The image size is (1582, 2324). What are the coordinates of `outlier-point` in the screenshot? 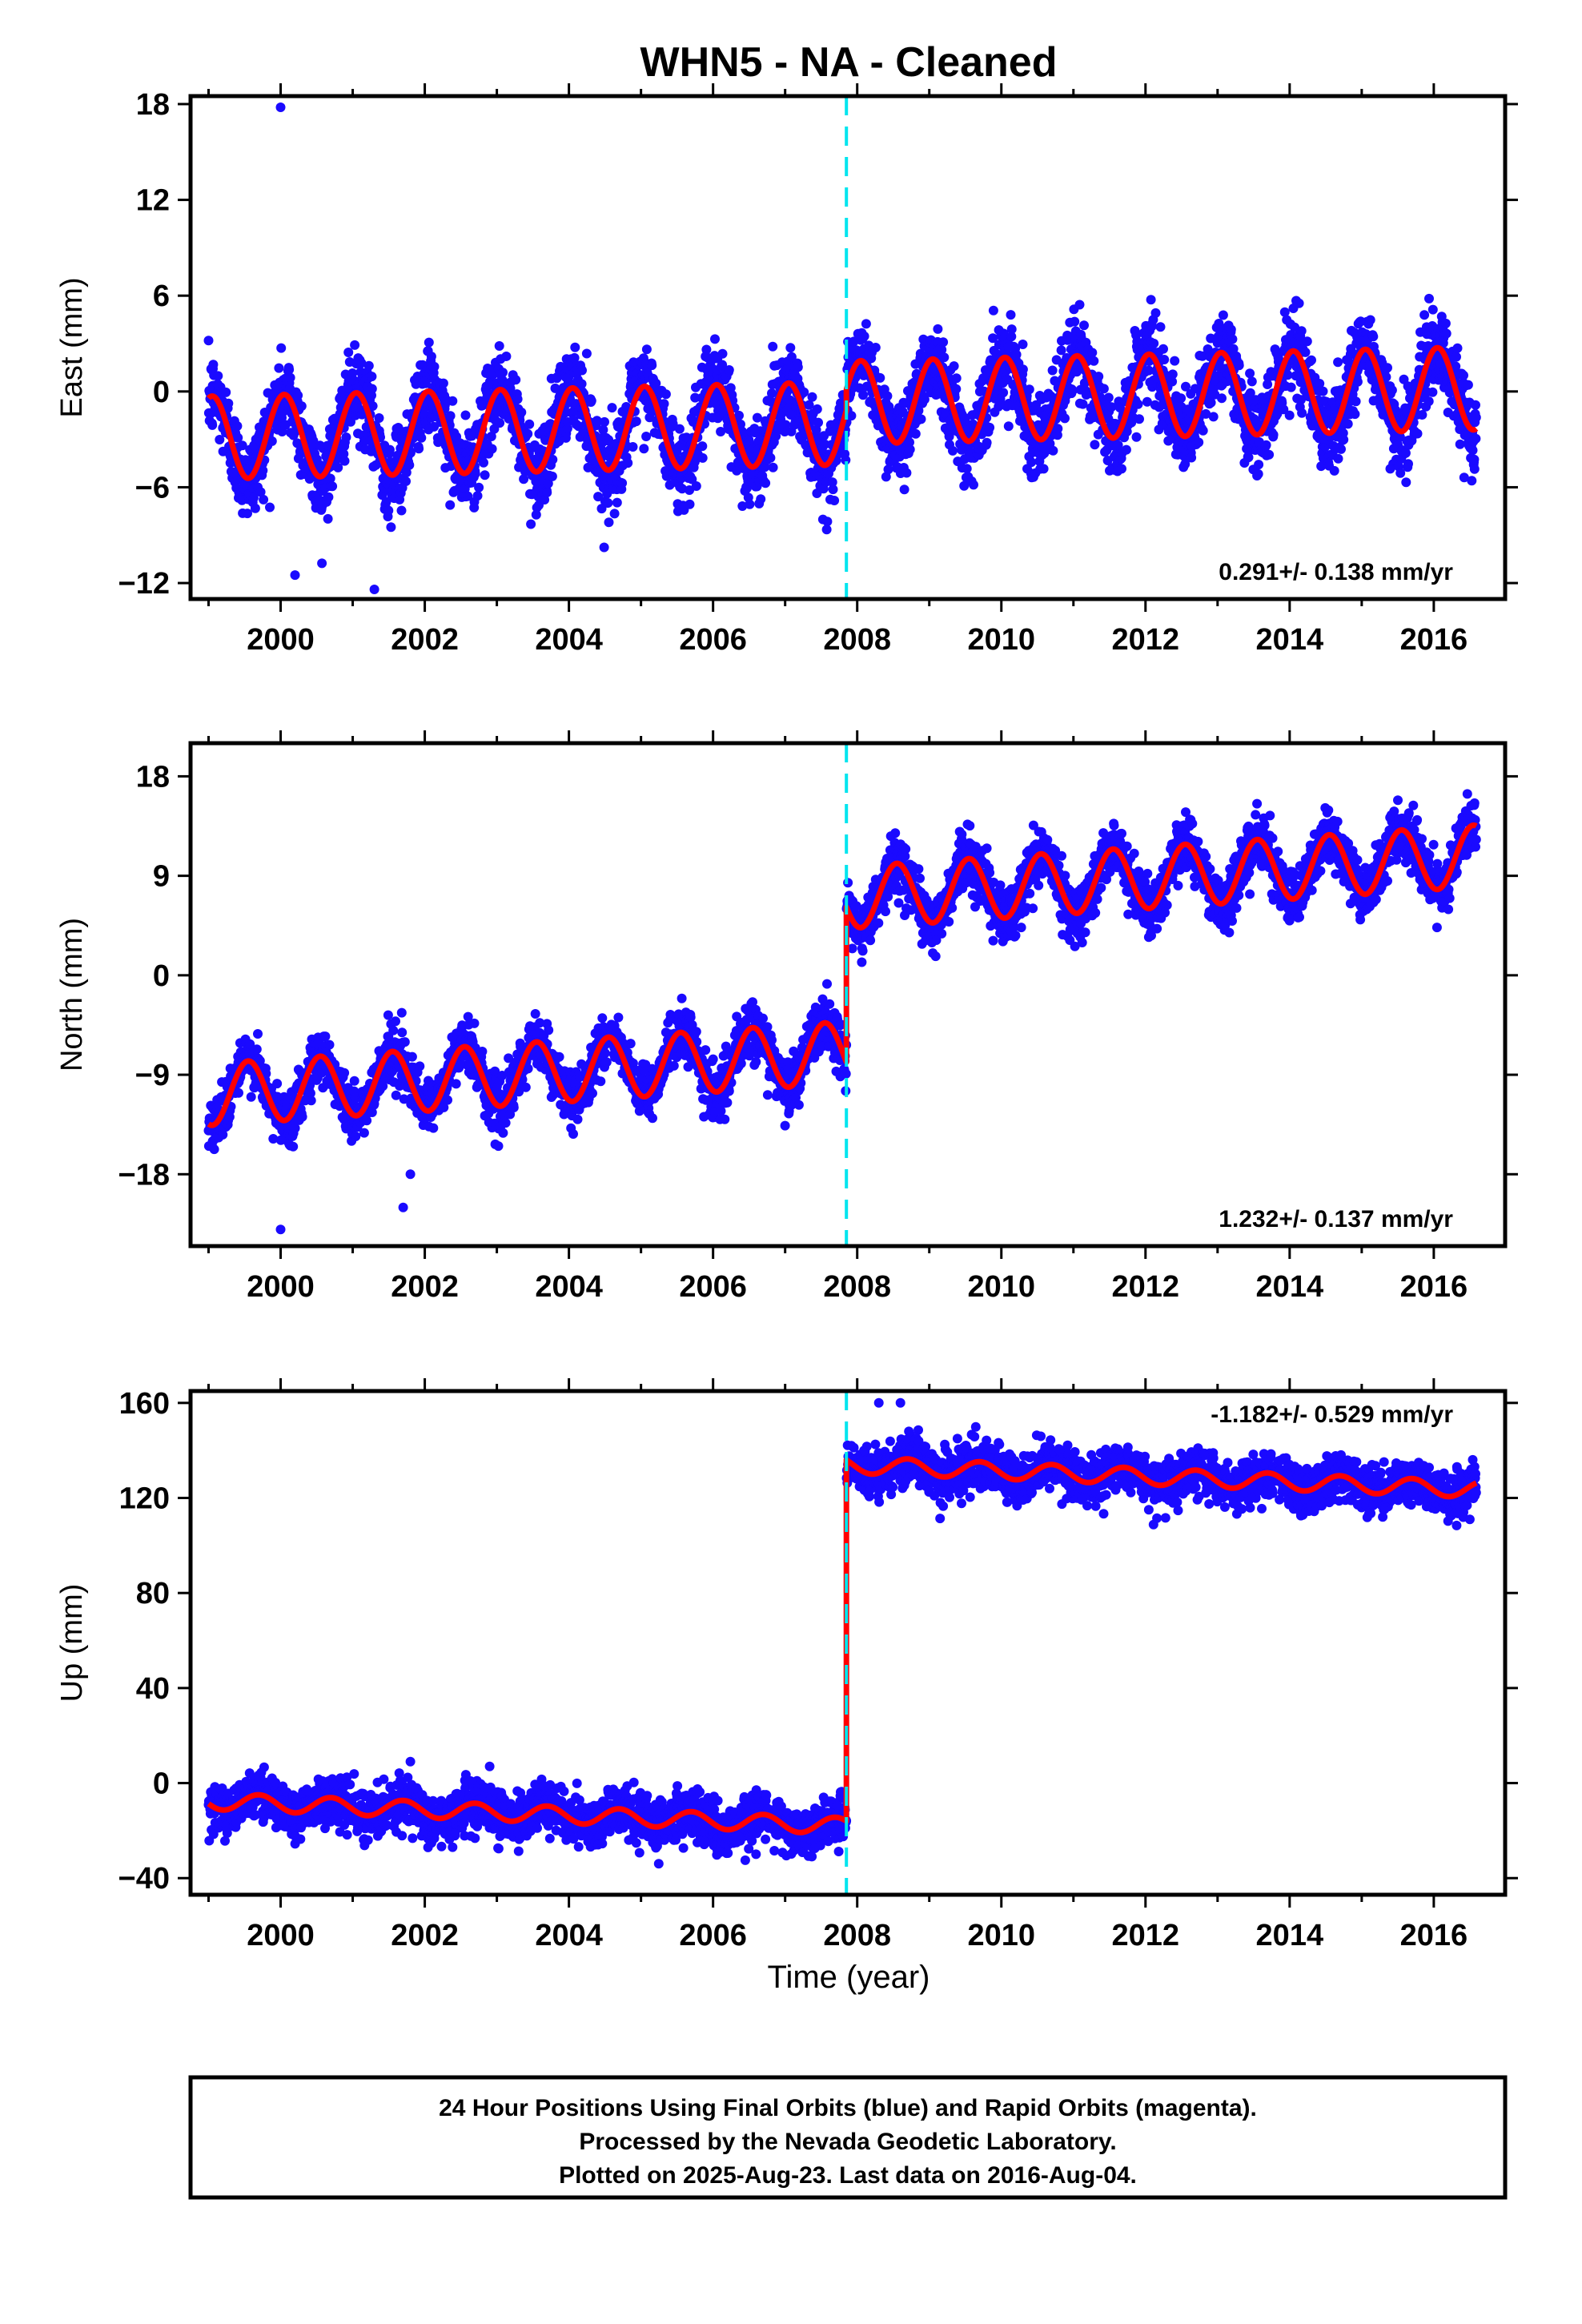 It's located at (281, 107).